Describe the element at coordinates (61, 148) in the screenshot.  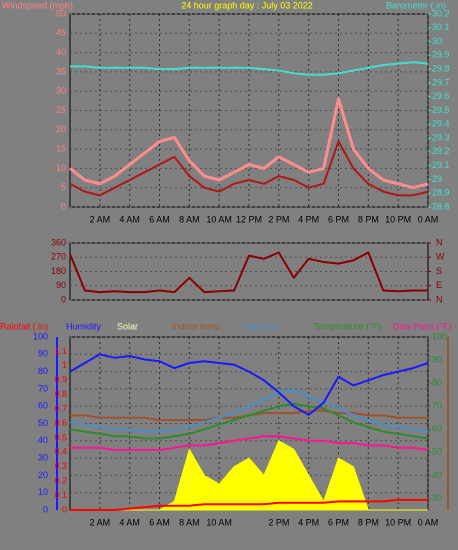
I see `y-tick-label: 15` at that location.